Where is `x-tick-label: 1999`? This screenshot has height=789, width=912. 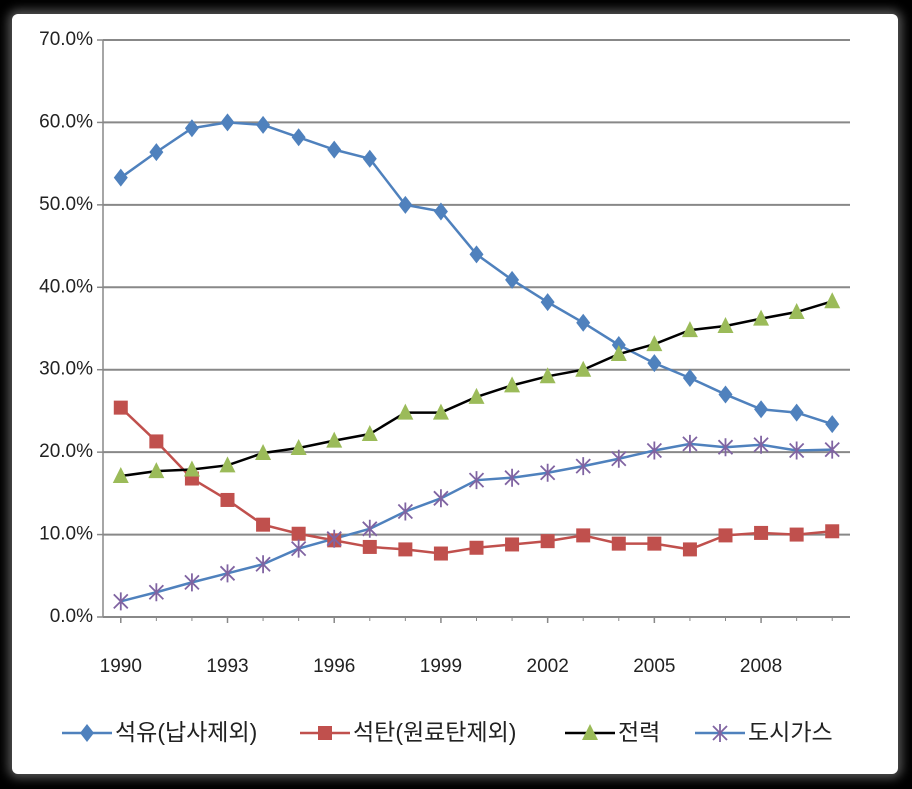 x-tick-label: 1999 is located at coordinates (441, 666).